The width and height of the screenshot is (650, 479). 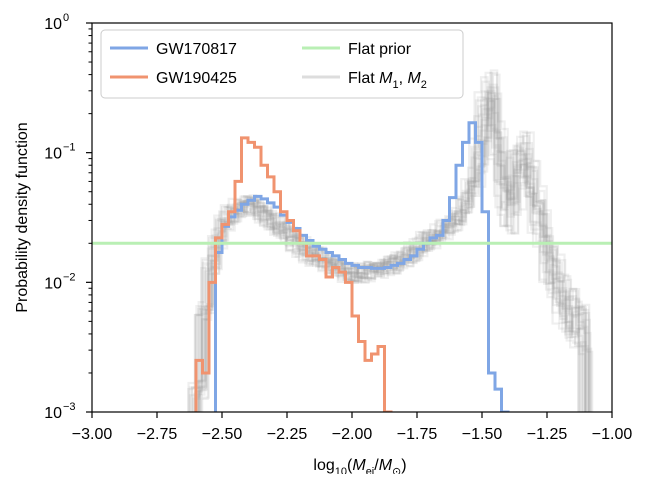 I want to click on y-tick-exponent: −2, so click(x=69, y=277).